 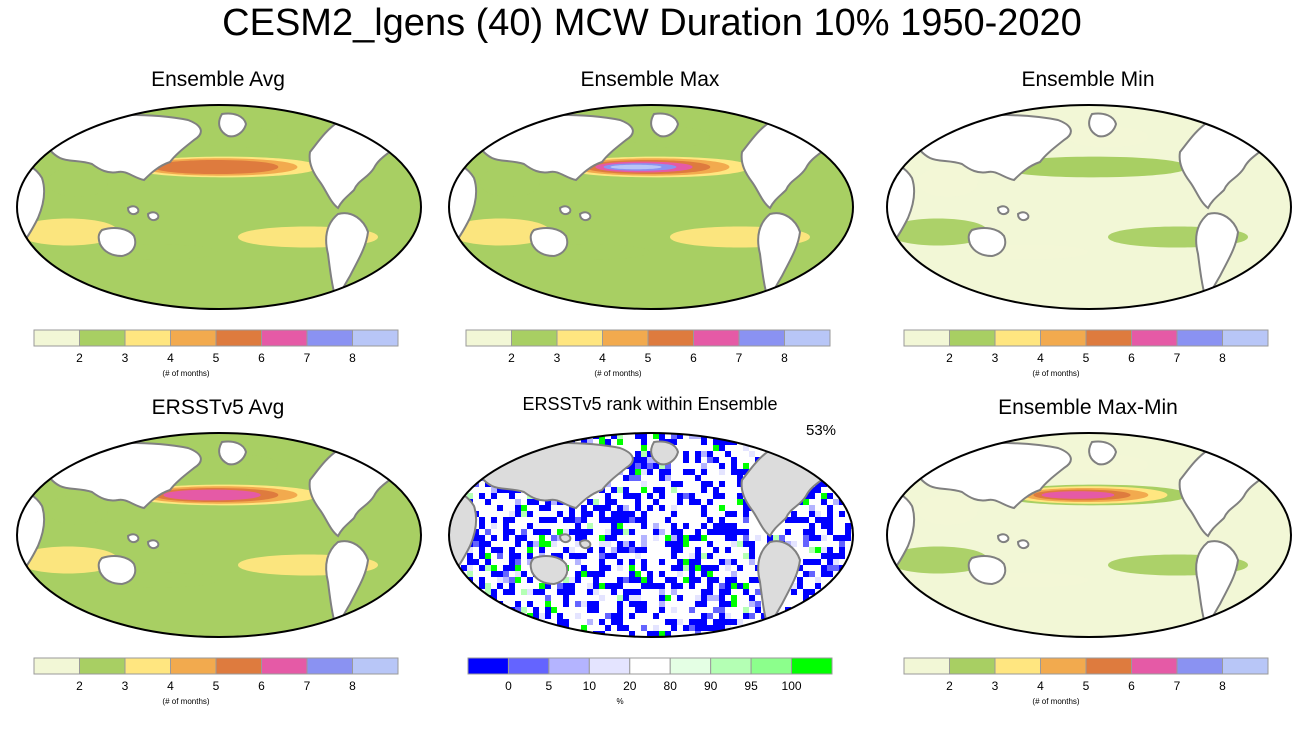 What do you see at coordinates (1078, 495) in the screenshot?
I see `enso-band-level` at bounding box center [1078, 495].